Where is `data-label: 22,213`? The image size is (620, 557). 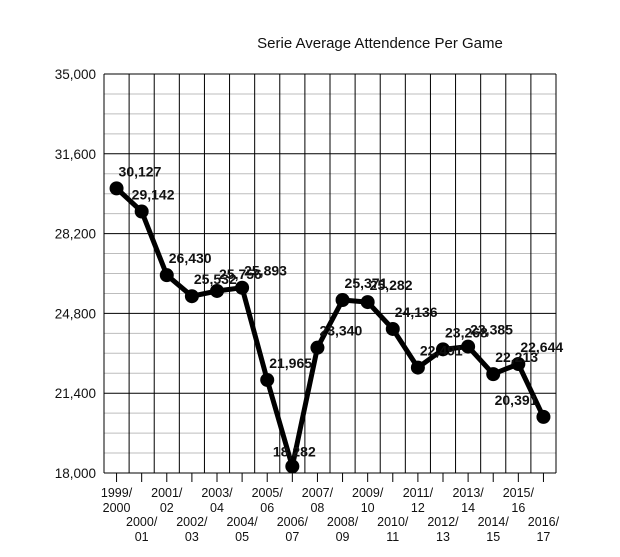
data-label: 22,213 is located at coordinates (516, 357).